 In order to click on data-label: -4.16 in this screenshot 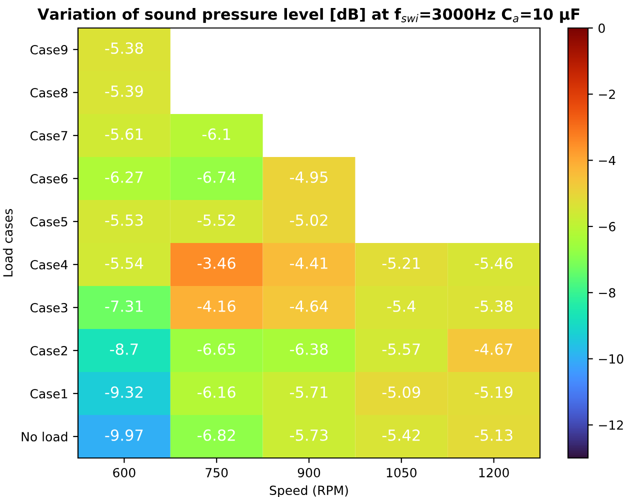, I will do `click(217, 306)`.